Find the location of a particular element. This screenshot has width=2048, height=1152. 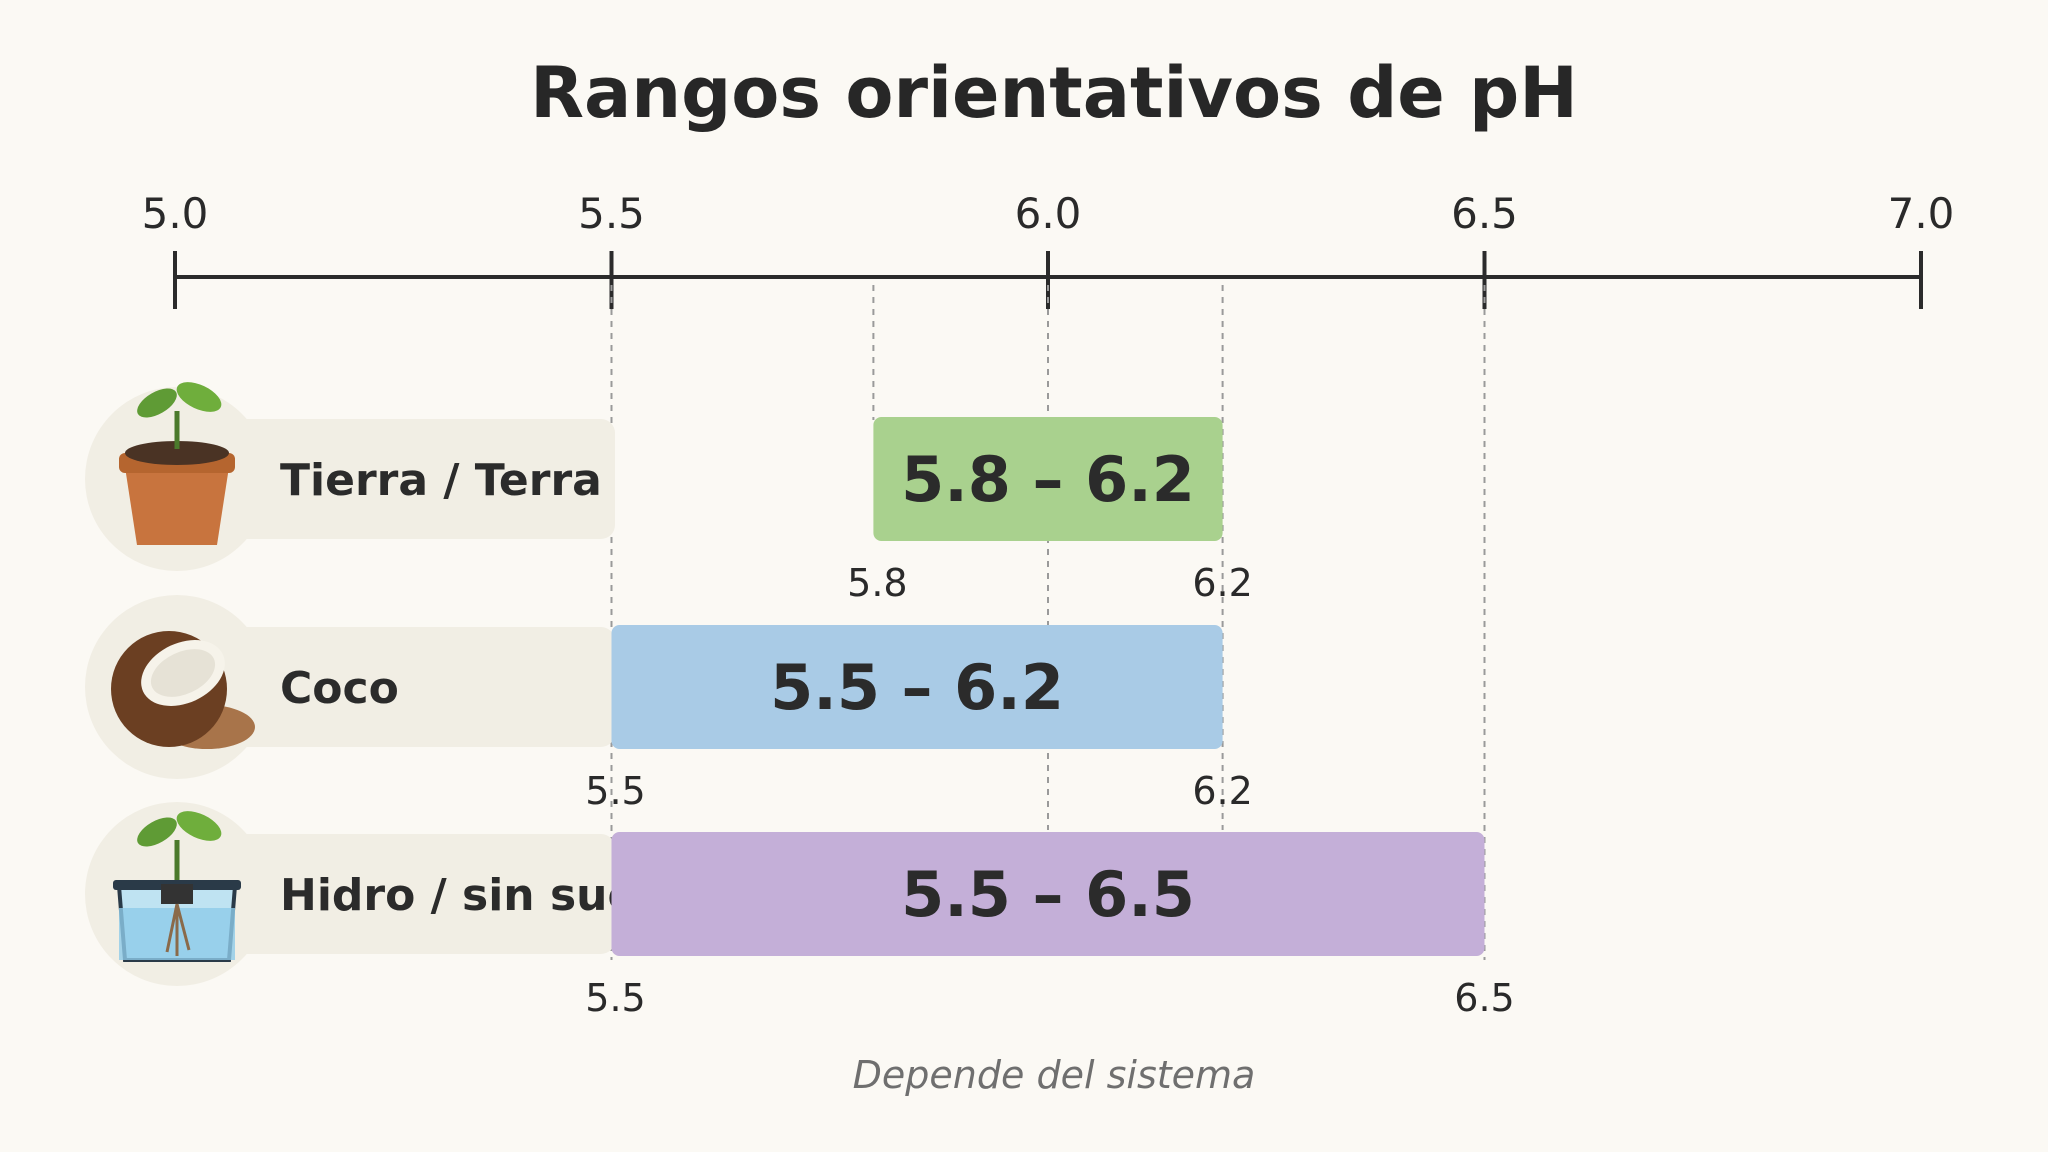

range-row: Tierra / Terra 5.8 – 6.2 5.8 6.2 is located at coordinates (669, 493).